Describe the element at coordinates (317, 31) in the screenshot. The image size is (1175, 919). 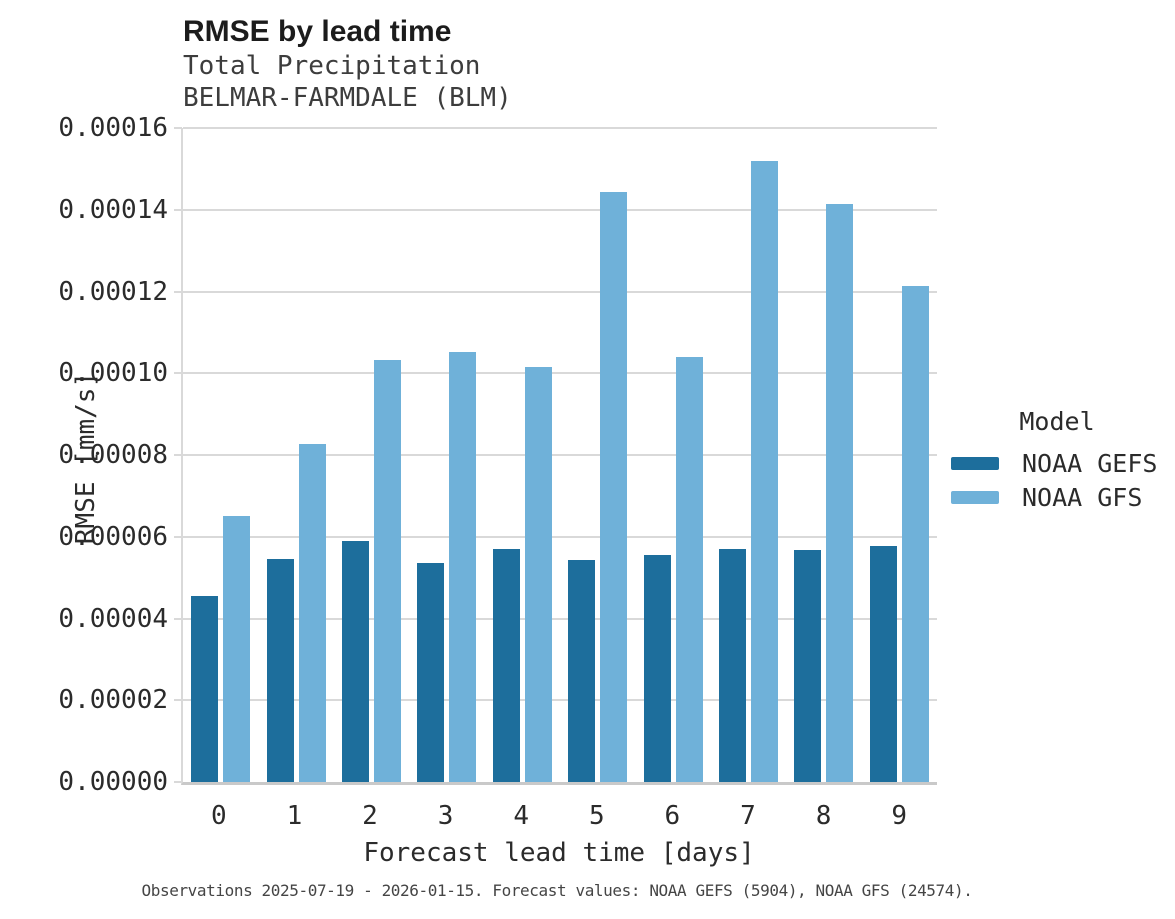
I see `chart-title: RMSE by lead time` at that location.